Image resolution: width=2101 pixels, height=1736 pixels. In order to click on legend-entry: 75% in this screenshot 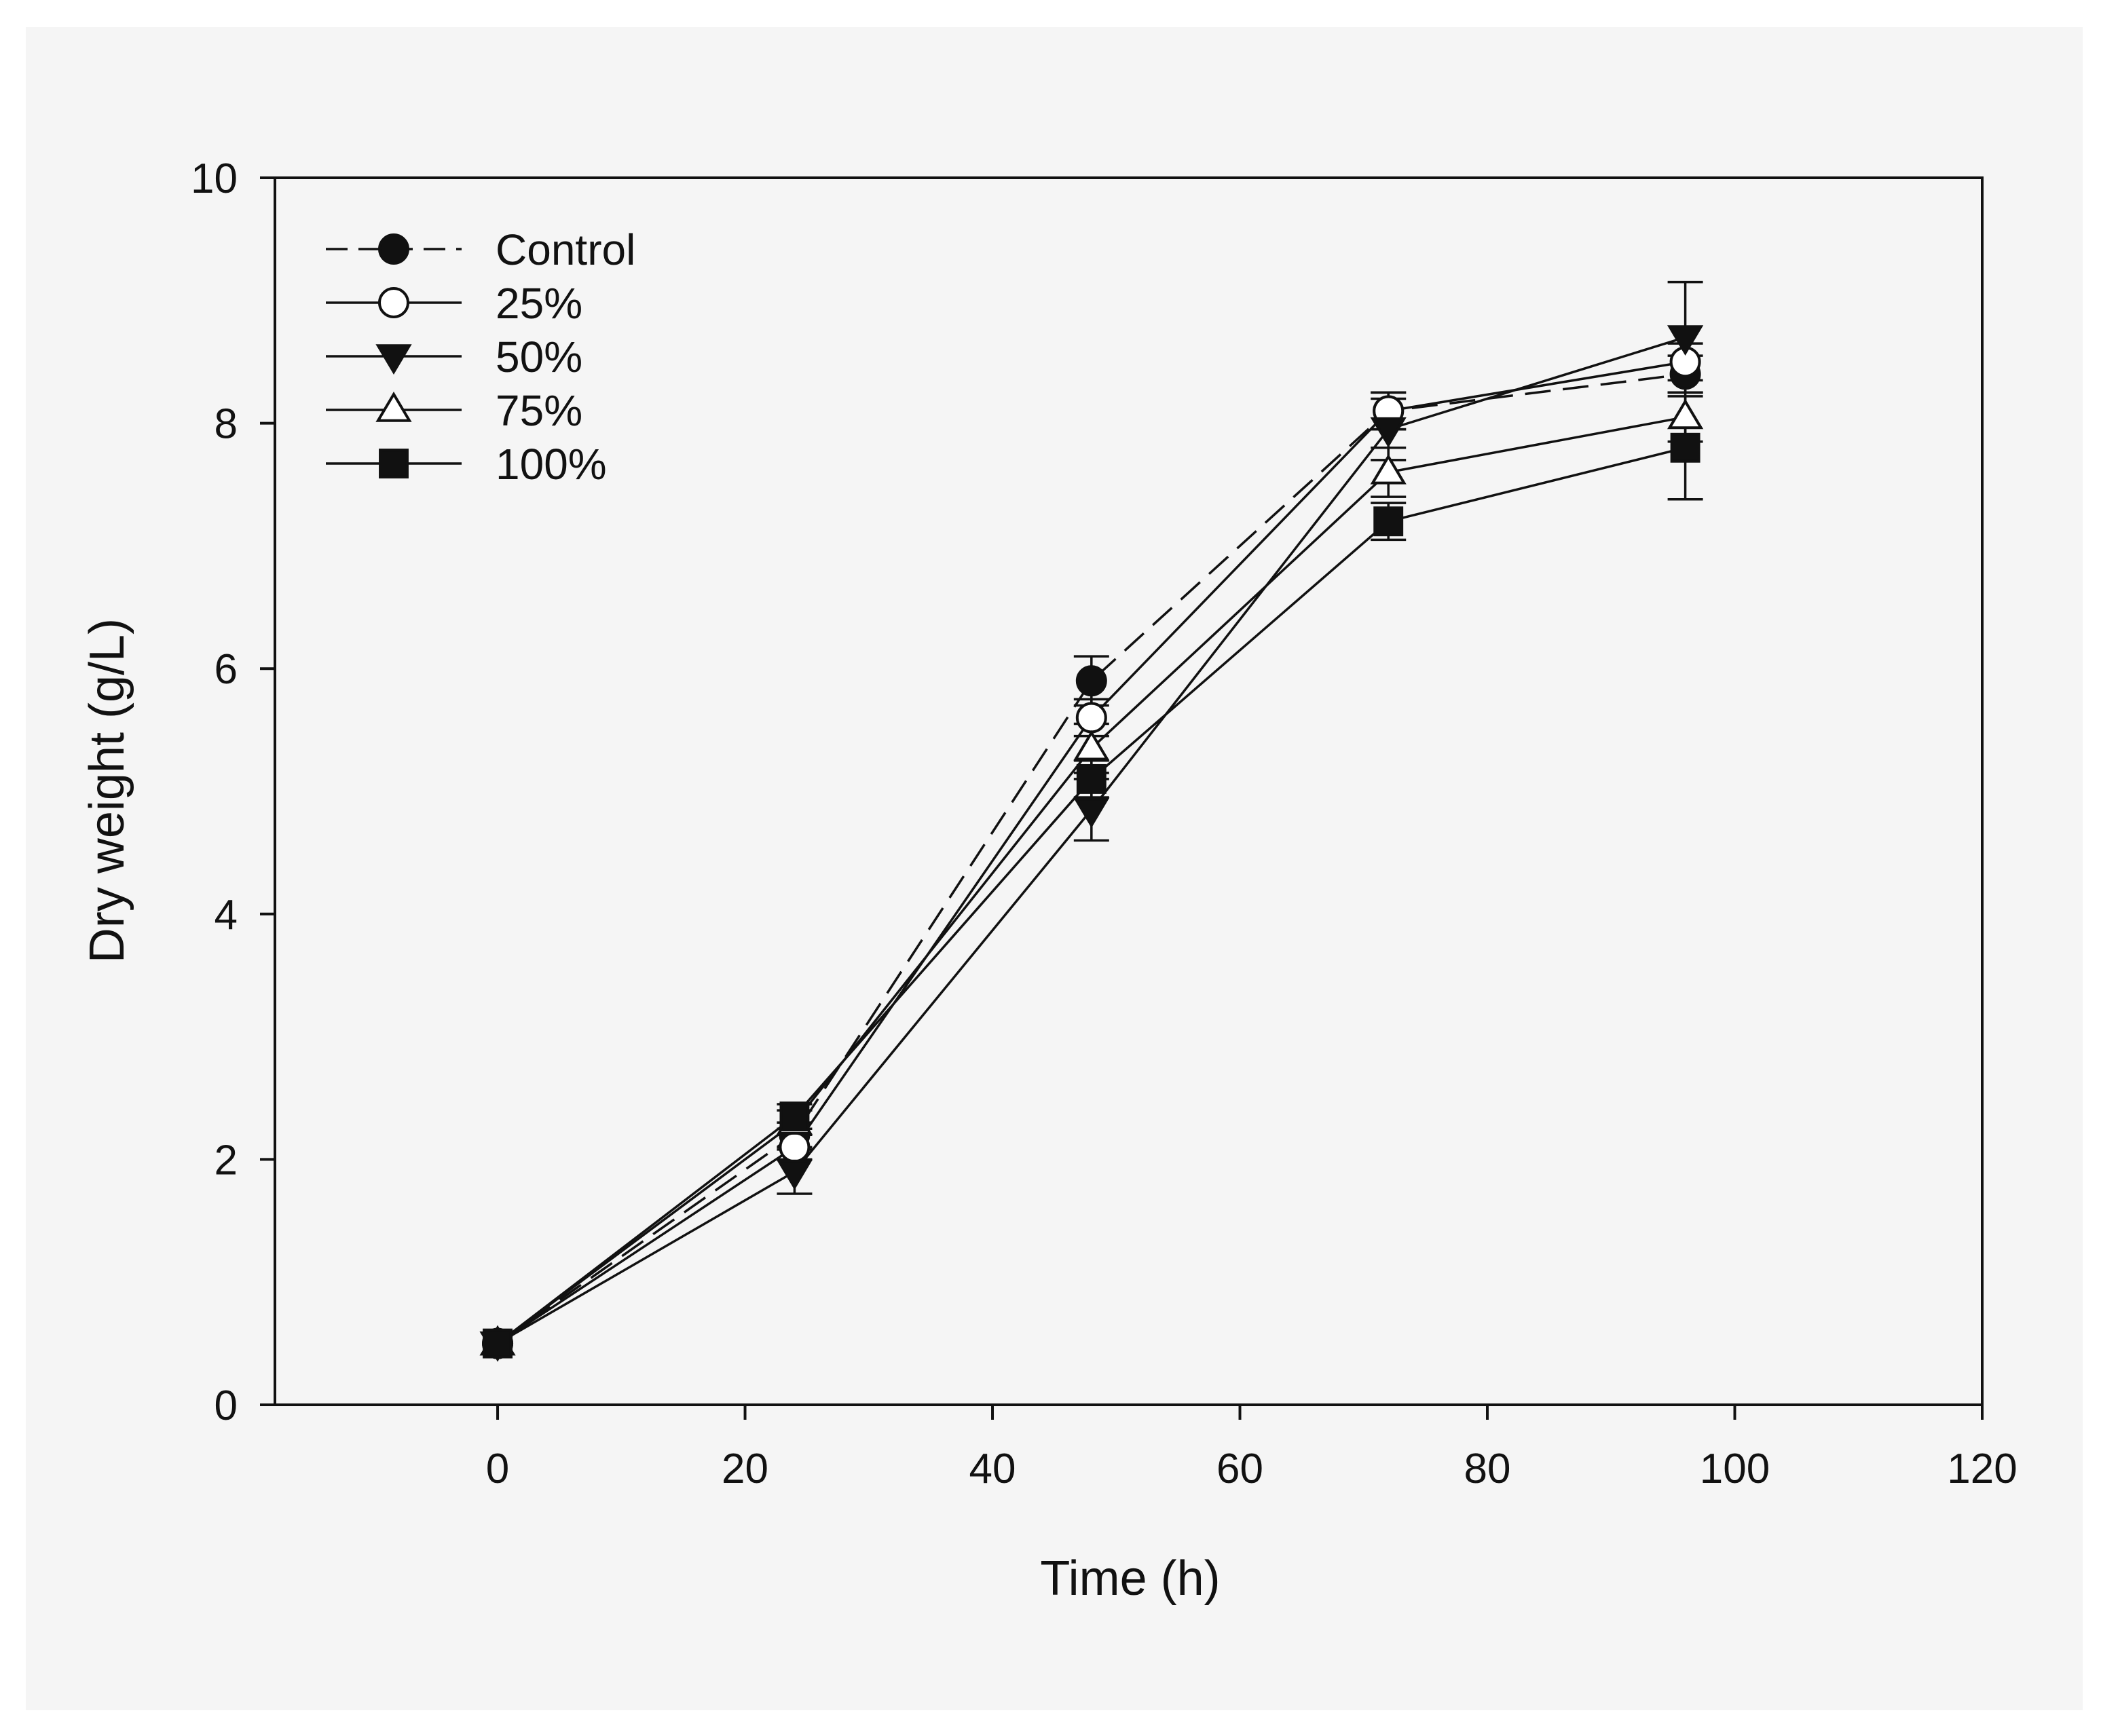, I will do `click(454, 410)`.